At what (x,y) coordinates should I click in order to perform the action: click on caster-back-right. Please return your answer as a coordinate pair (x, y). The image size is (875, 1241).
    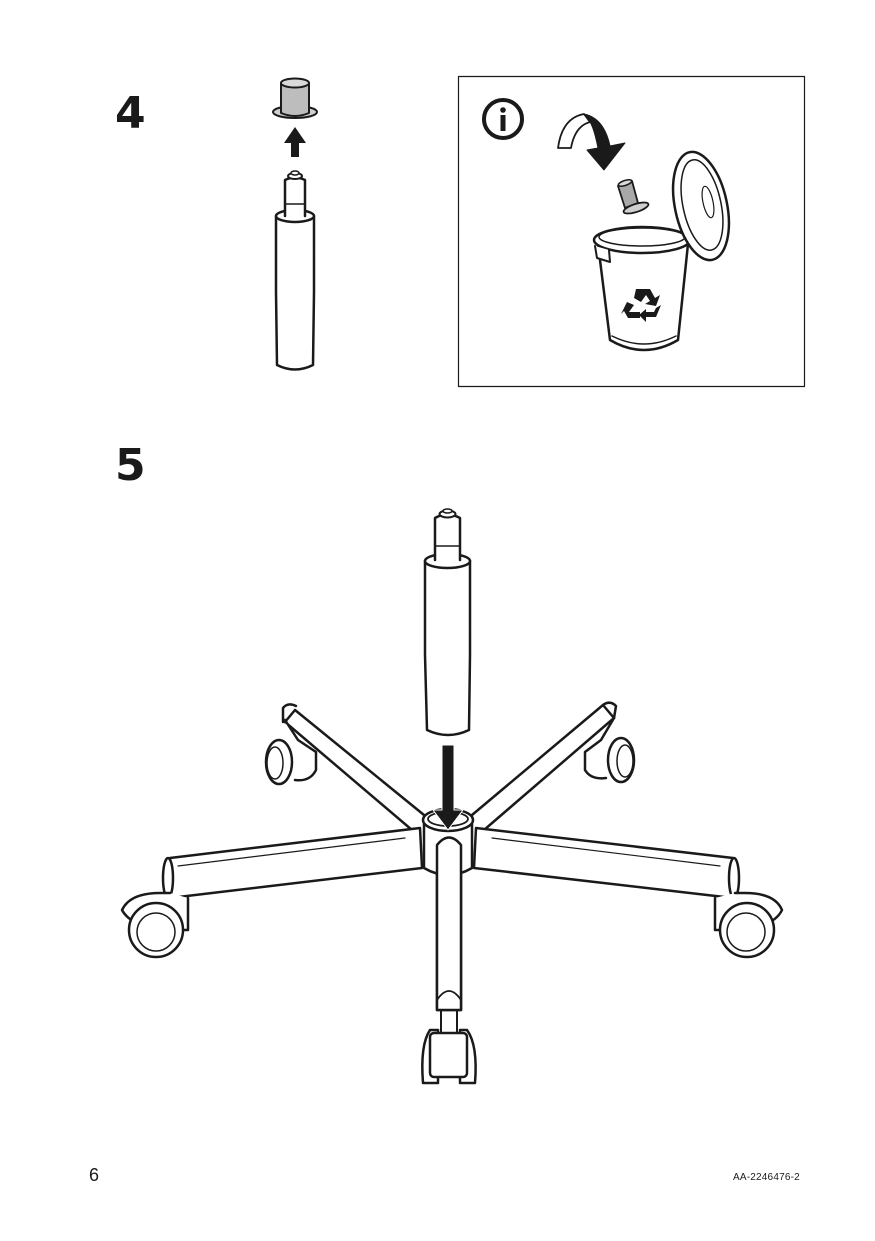
    Looking at the image, I should click on (609, 750).